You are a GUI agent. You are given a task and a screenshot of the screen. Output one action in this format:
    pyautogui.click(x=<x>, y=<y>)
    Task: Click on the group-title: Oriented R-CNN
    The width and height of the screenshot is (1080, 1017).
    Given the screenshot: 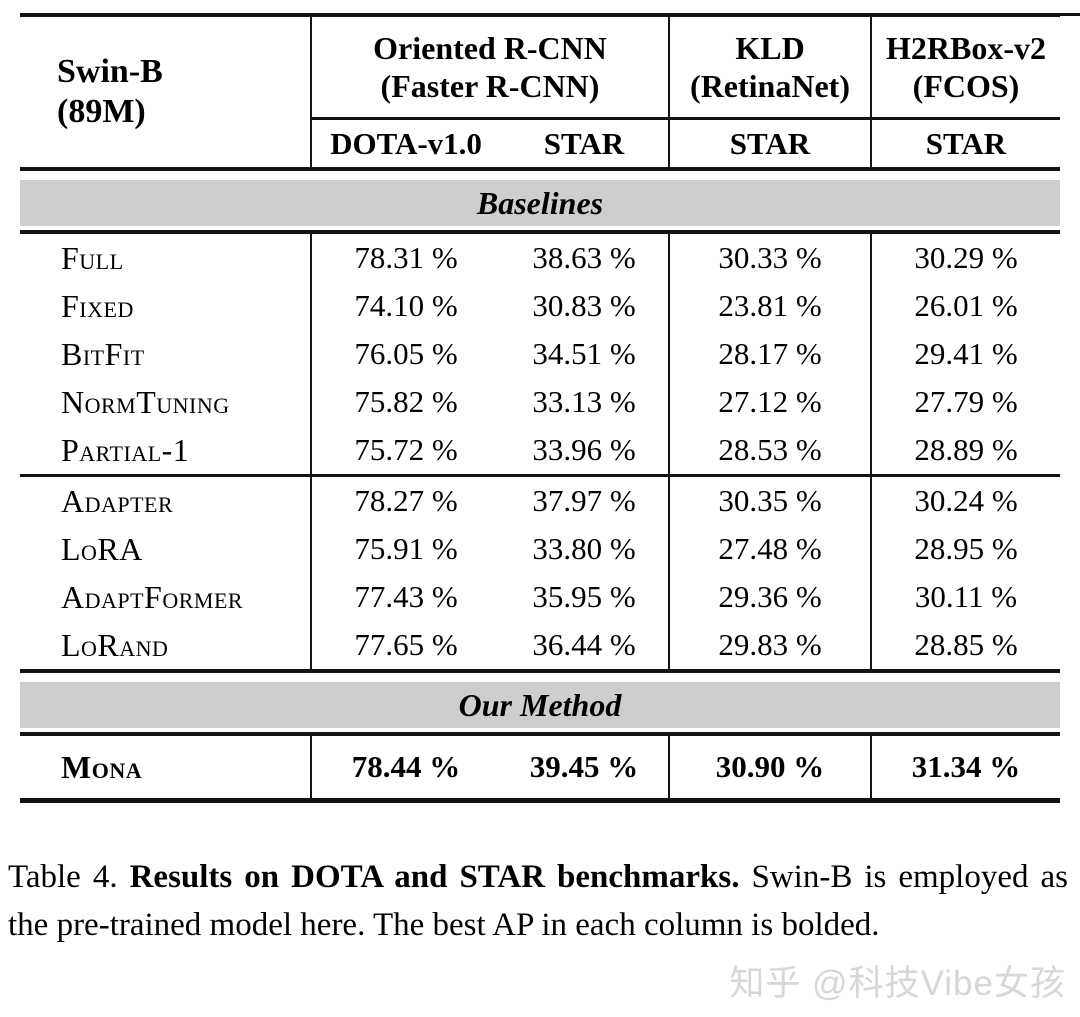 What is the action you would take?
    pyautogui.click(x=490, y=48)
    